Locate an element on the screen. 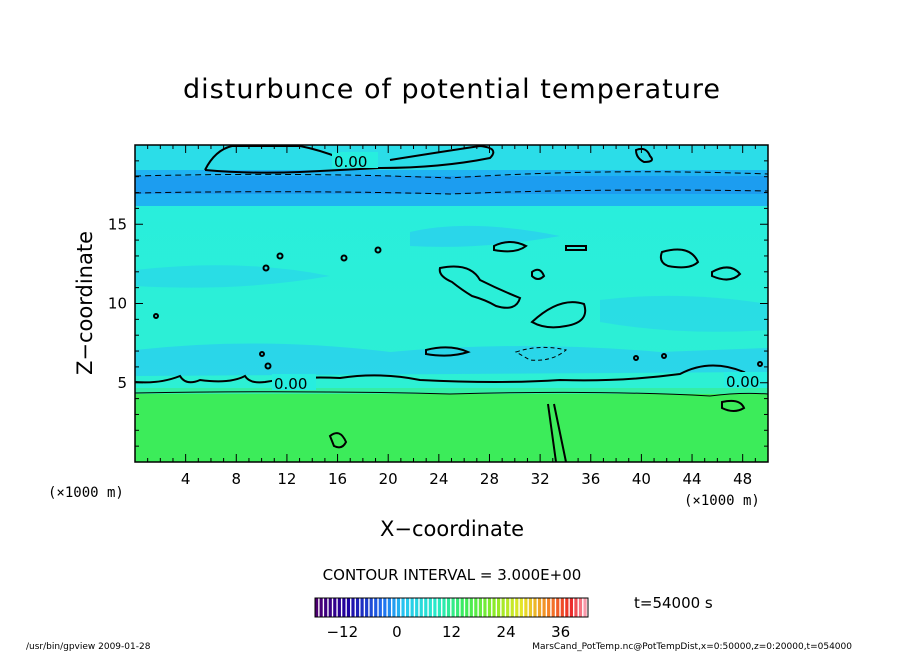 This screenshot has height=654, width=904. x-tick-label: 44 is located at coordinates (691, 479).